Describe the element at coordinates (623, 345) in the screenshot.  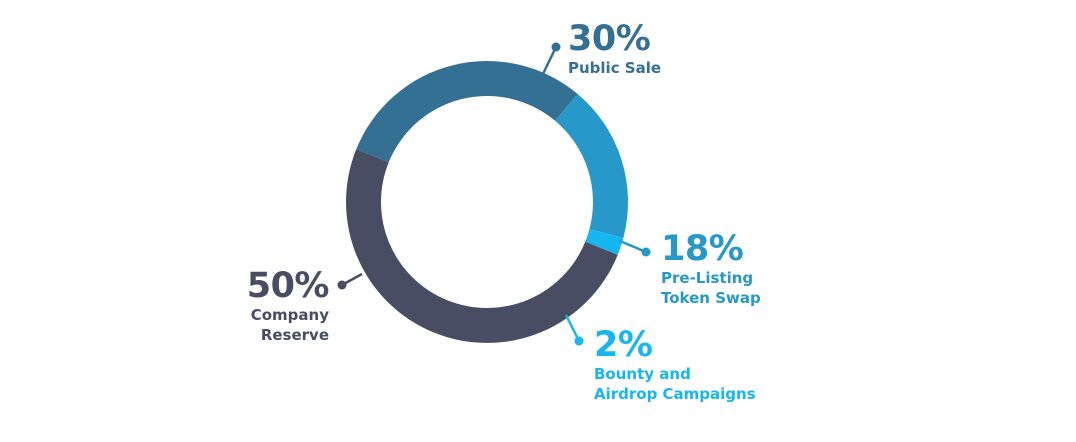
I see `bounty-percent: 2%` at that location.